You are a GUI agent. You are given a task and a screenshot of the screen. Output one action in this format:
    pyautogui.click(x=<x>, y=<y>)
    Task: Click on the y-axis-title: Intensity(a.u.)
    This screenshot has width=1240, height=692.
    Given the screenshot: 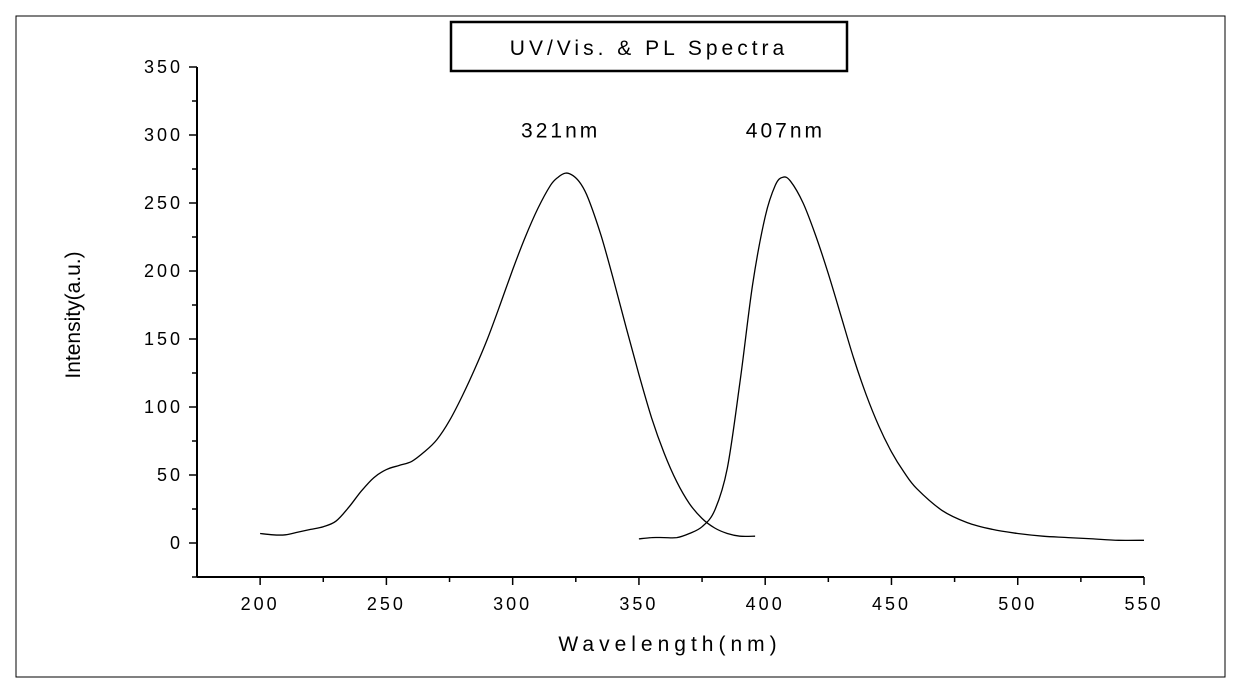 What is the action you would take?
    pyautogui.click(x=73, y=314)
    